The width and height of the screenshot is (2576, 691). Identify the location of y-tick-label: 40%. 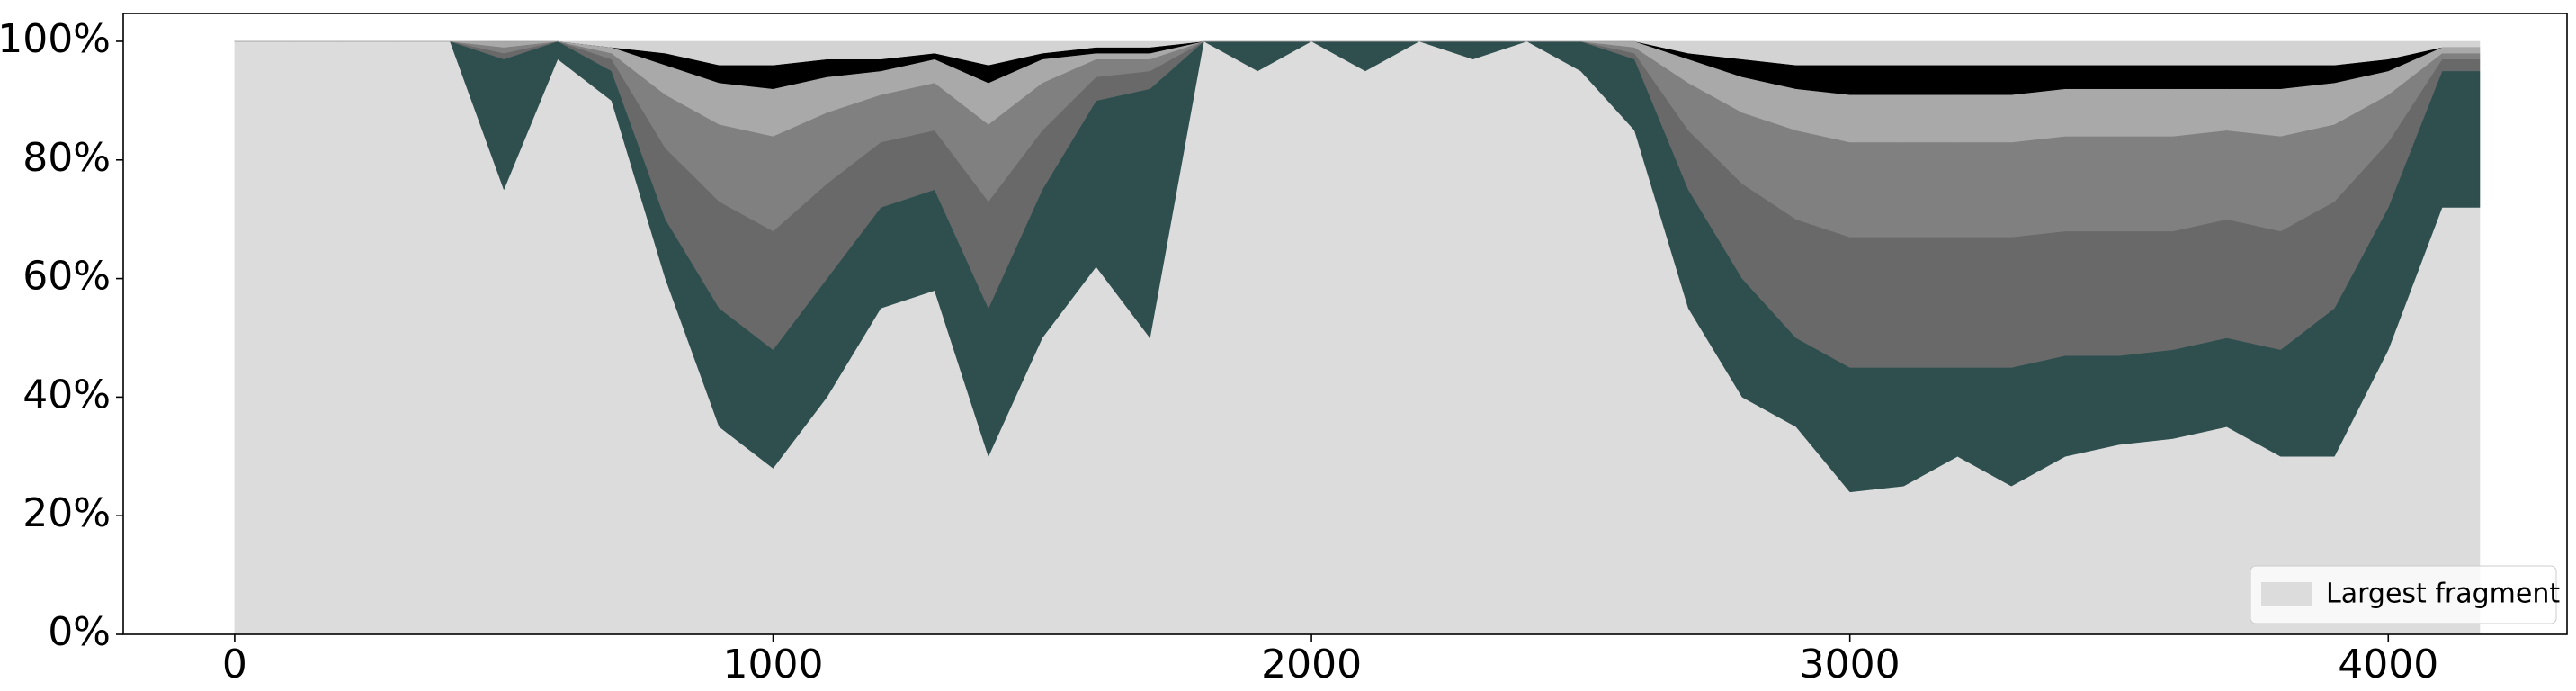
(66, 395).